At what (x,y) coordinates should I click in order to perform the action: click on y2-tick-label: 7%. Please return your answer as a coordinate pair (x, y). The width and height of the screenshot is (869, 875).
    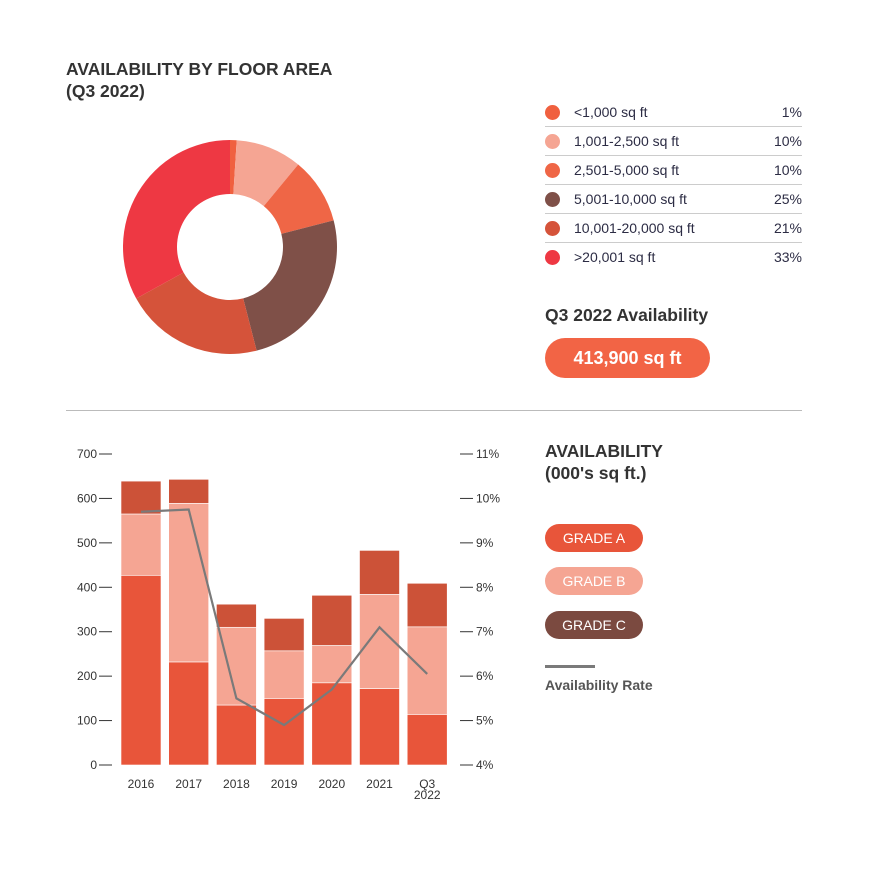
    Looking at the image, I should click on (485, 632).